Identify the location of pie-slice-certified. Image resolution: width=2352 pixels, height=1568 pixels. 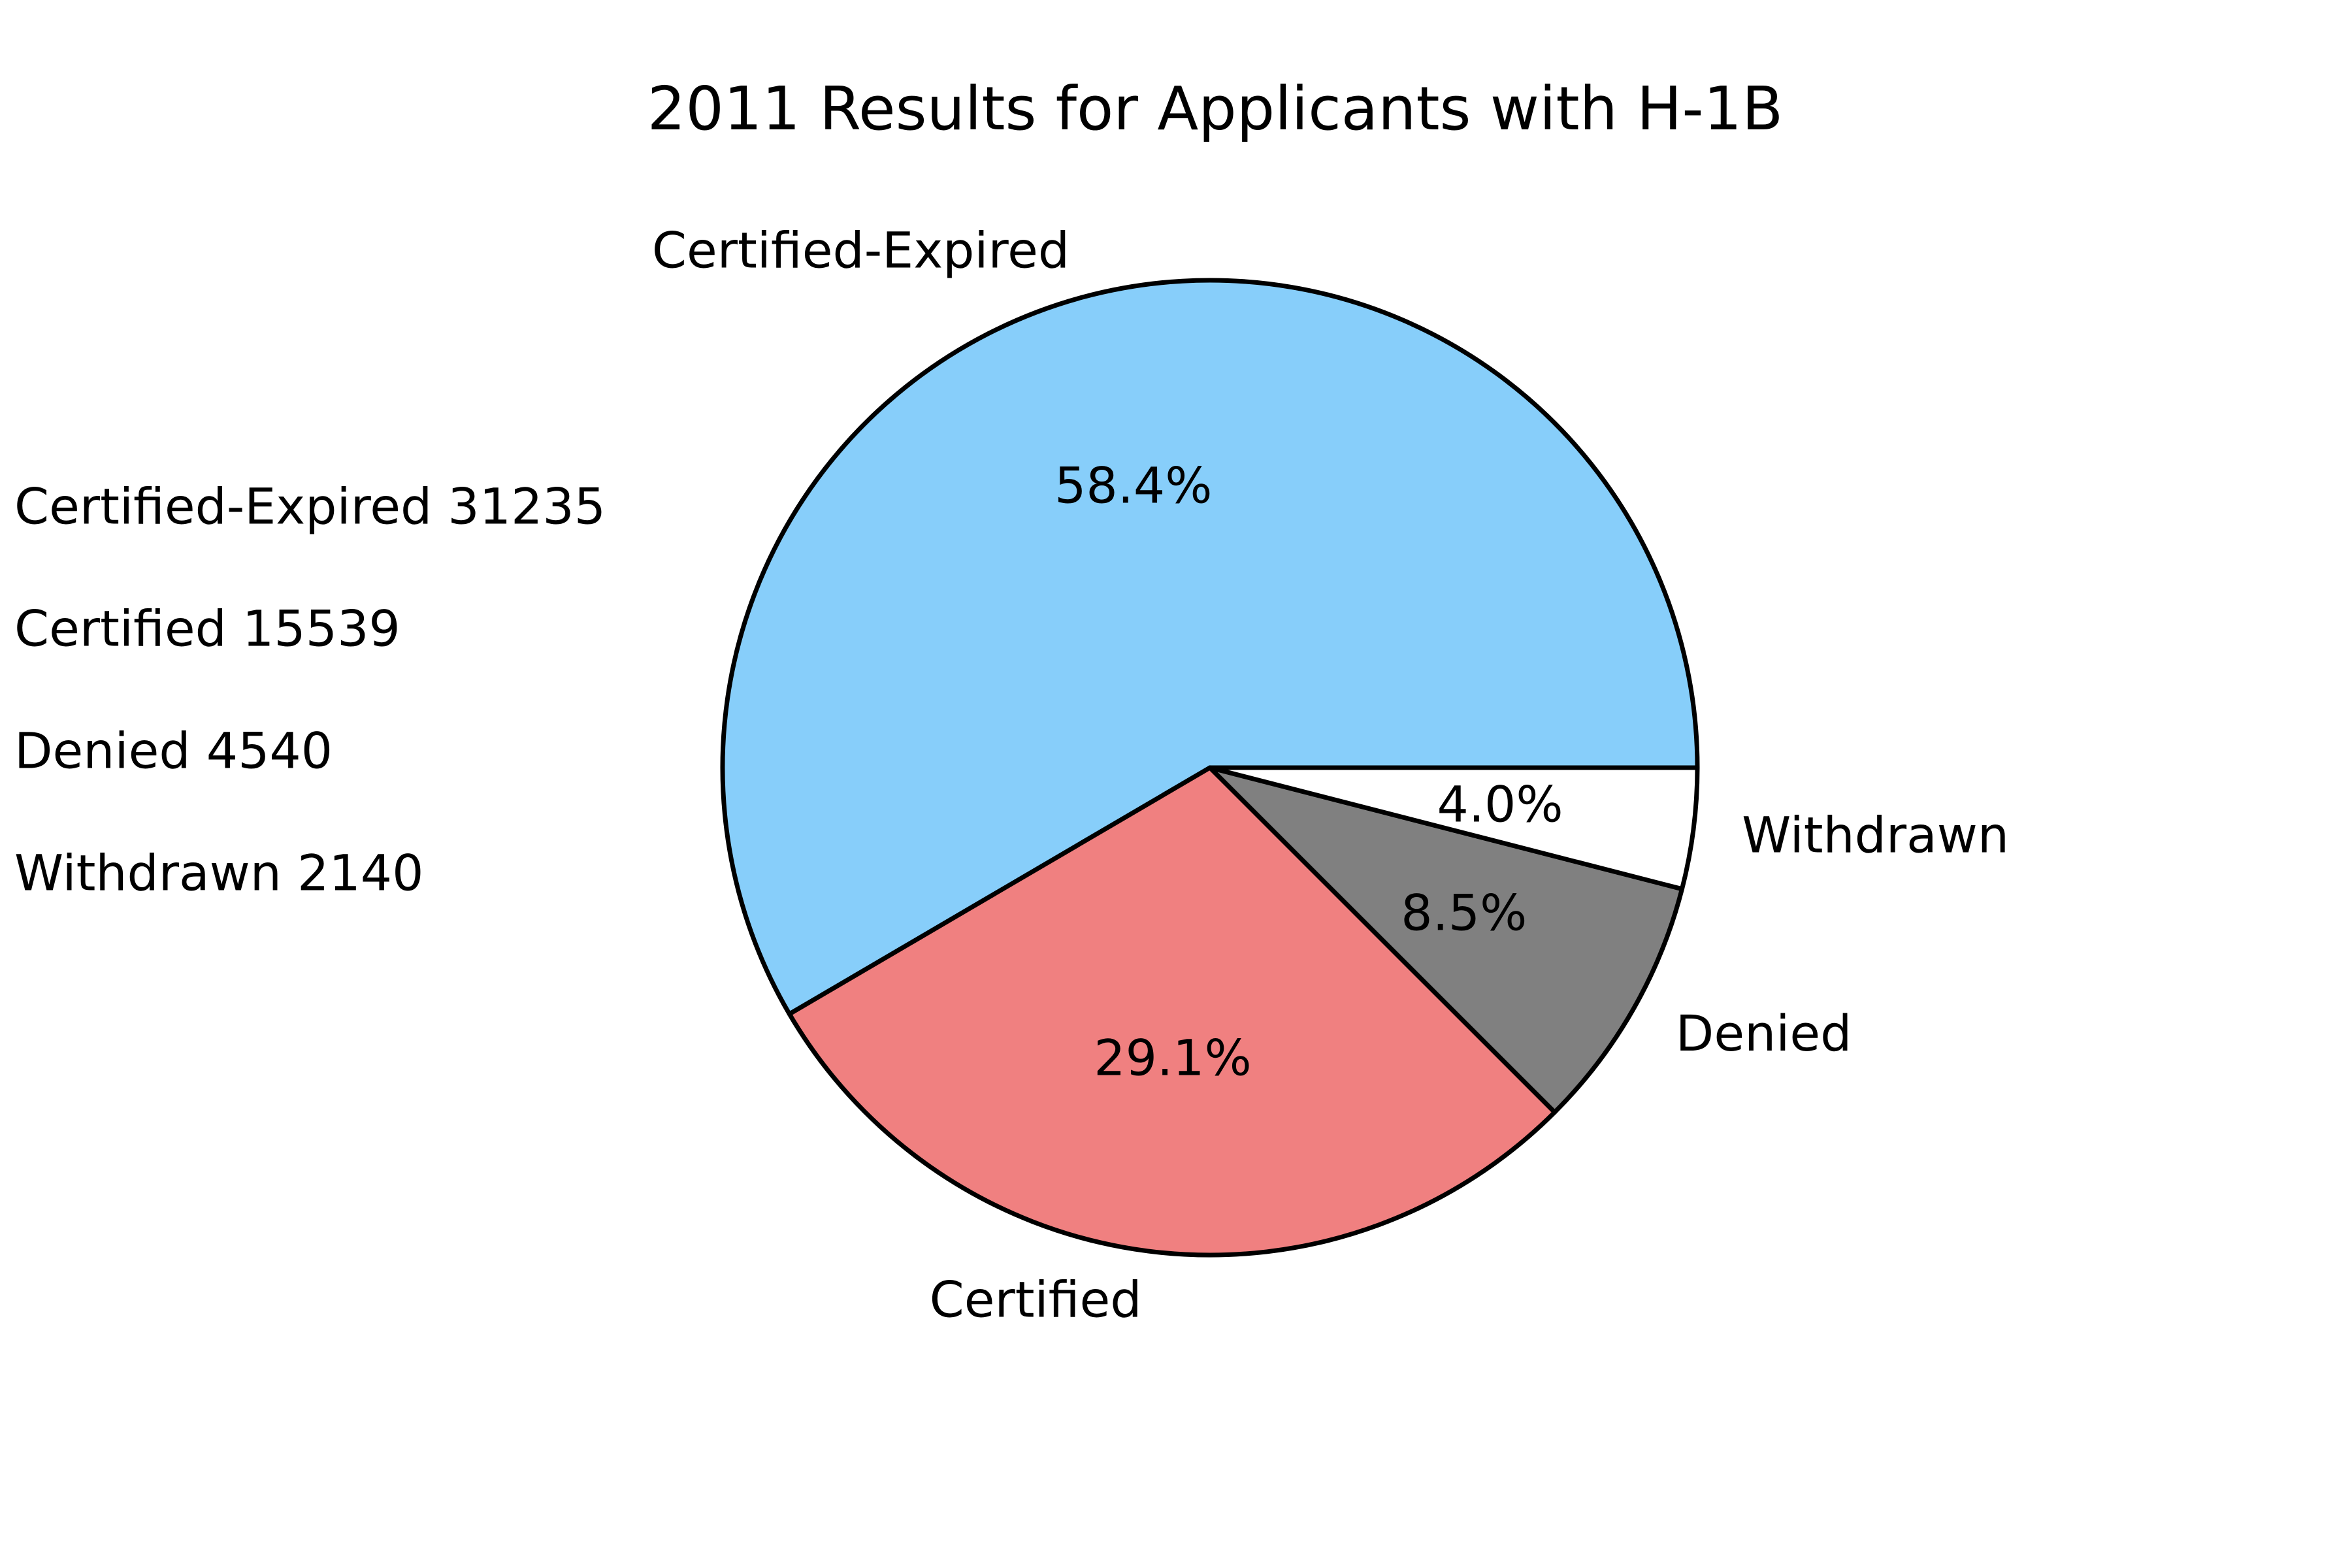
(1172, 1011).